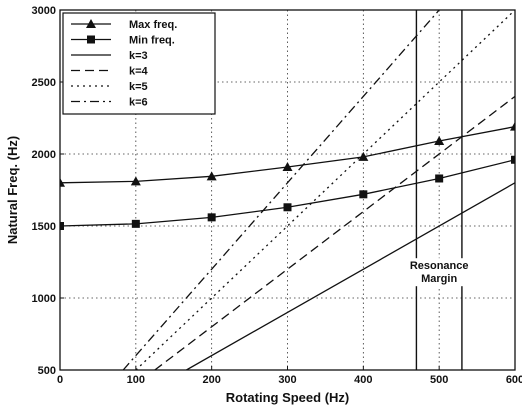  What do you see at coordinates (12, 190) in the screenshot?
I see `y-axis-label: Natural Freq. (Hz)` at bounding box center [12, 190].